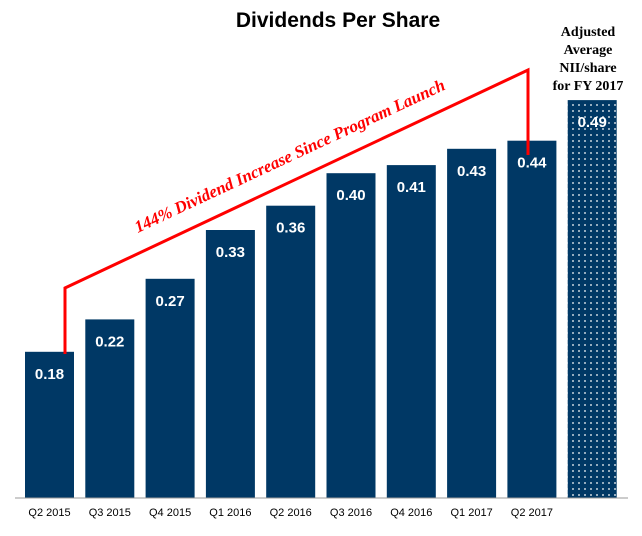  Describe the element at coordinates (587, 68) in the screenshot. I see `side-note-line-3: NII/share` at that location.